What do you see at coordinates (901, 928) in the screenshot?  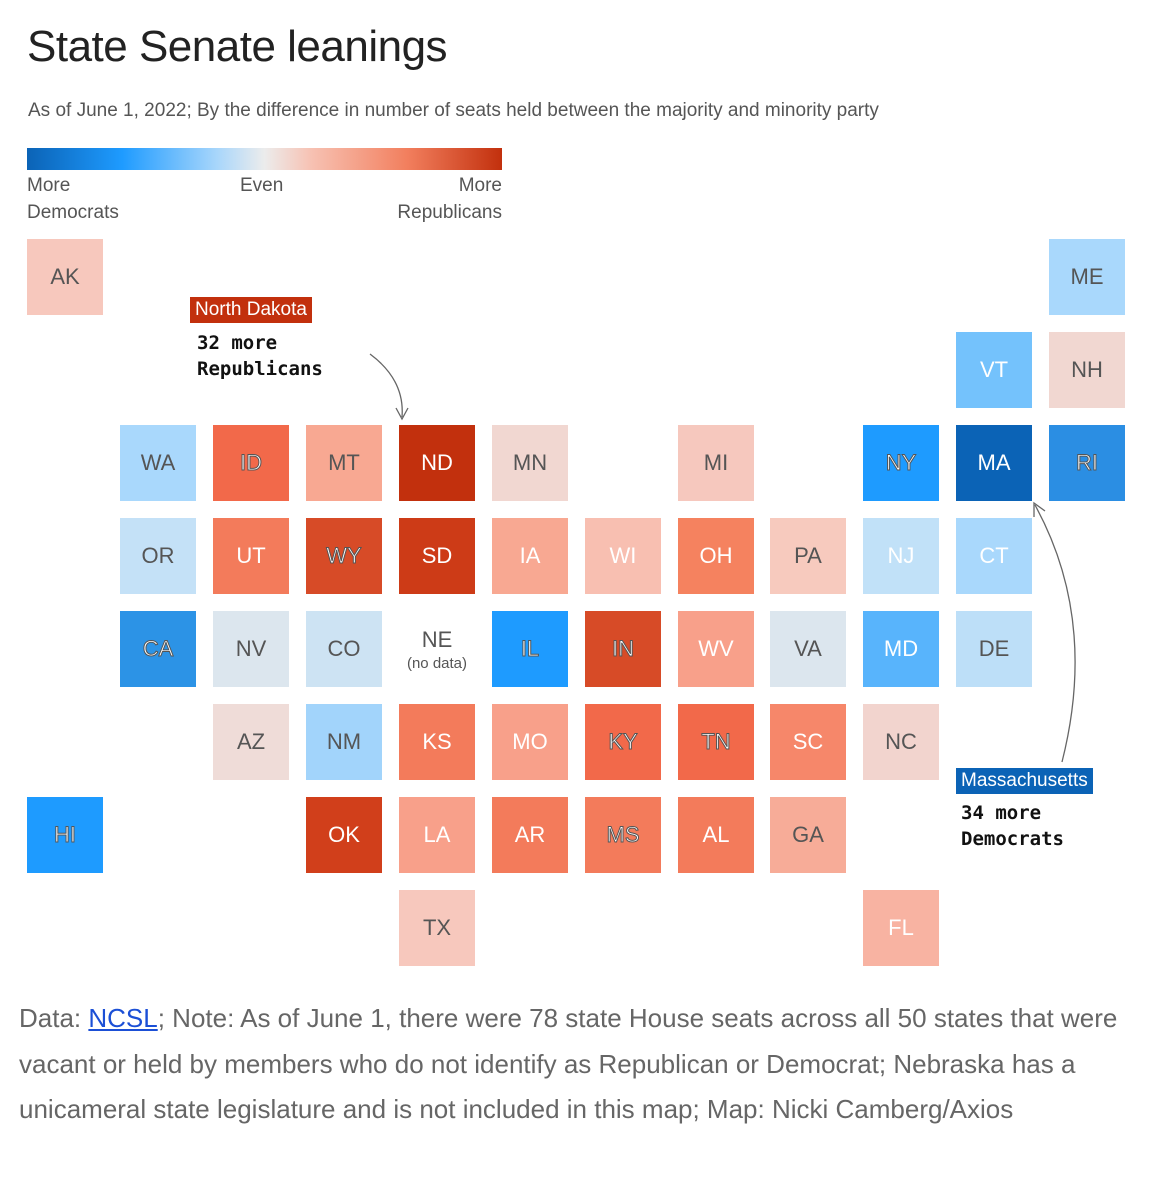 I see `state-tile-fl: FL` at bounding box center [901, 928].